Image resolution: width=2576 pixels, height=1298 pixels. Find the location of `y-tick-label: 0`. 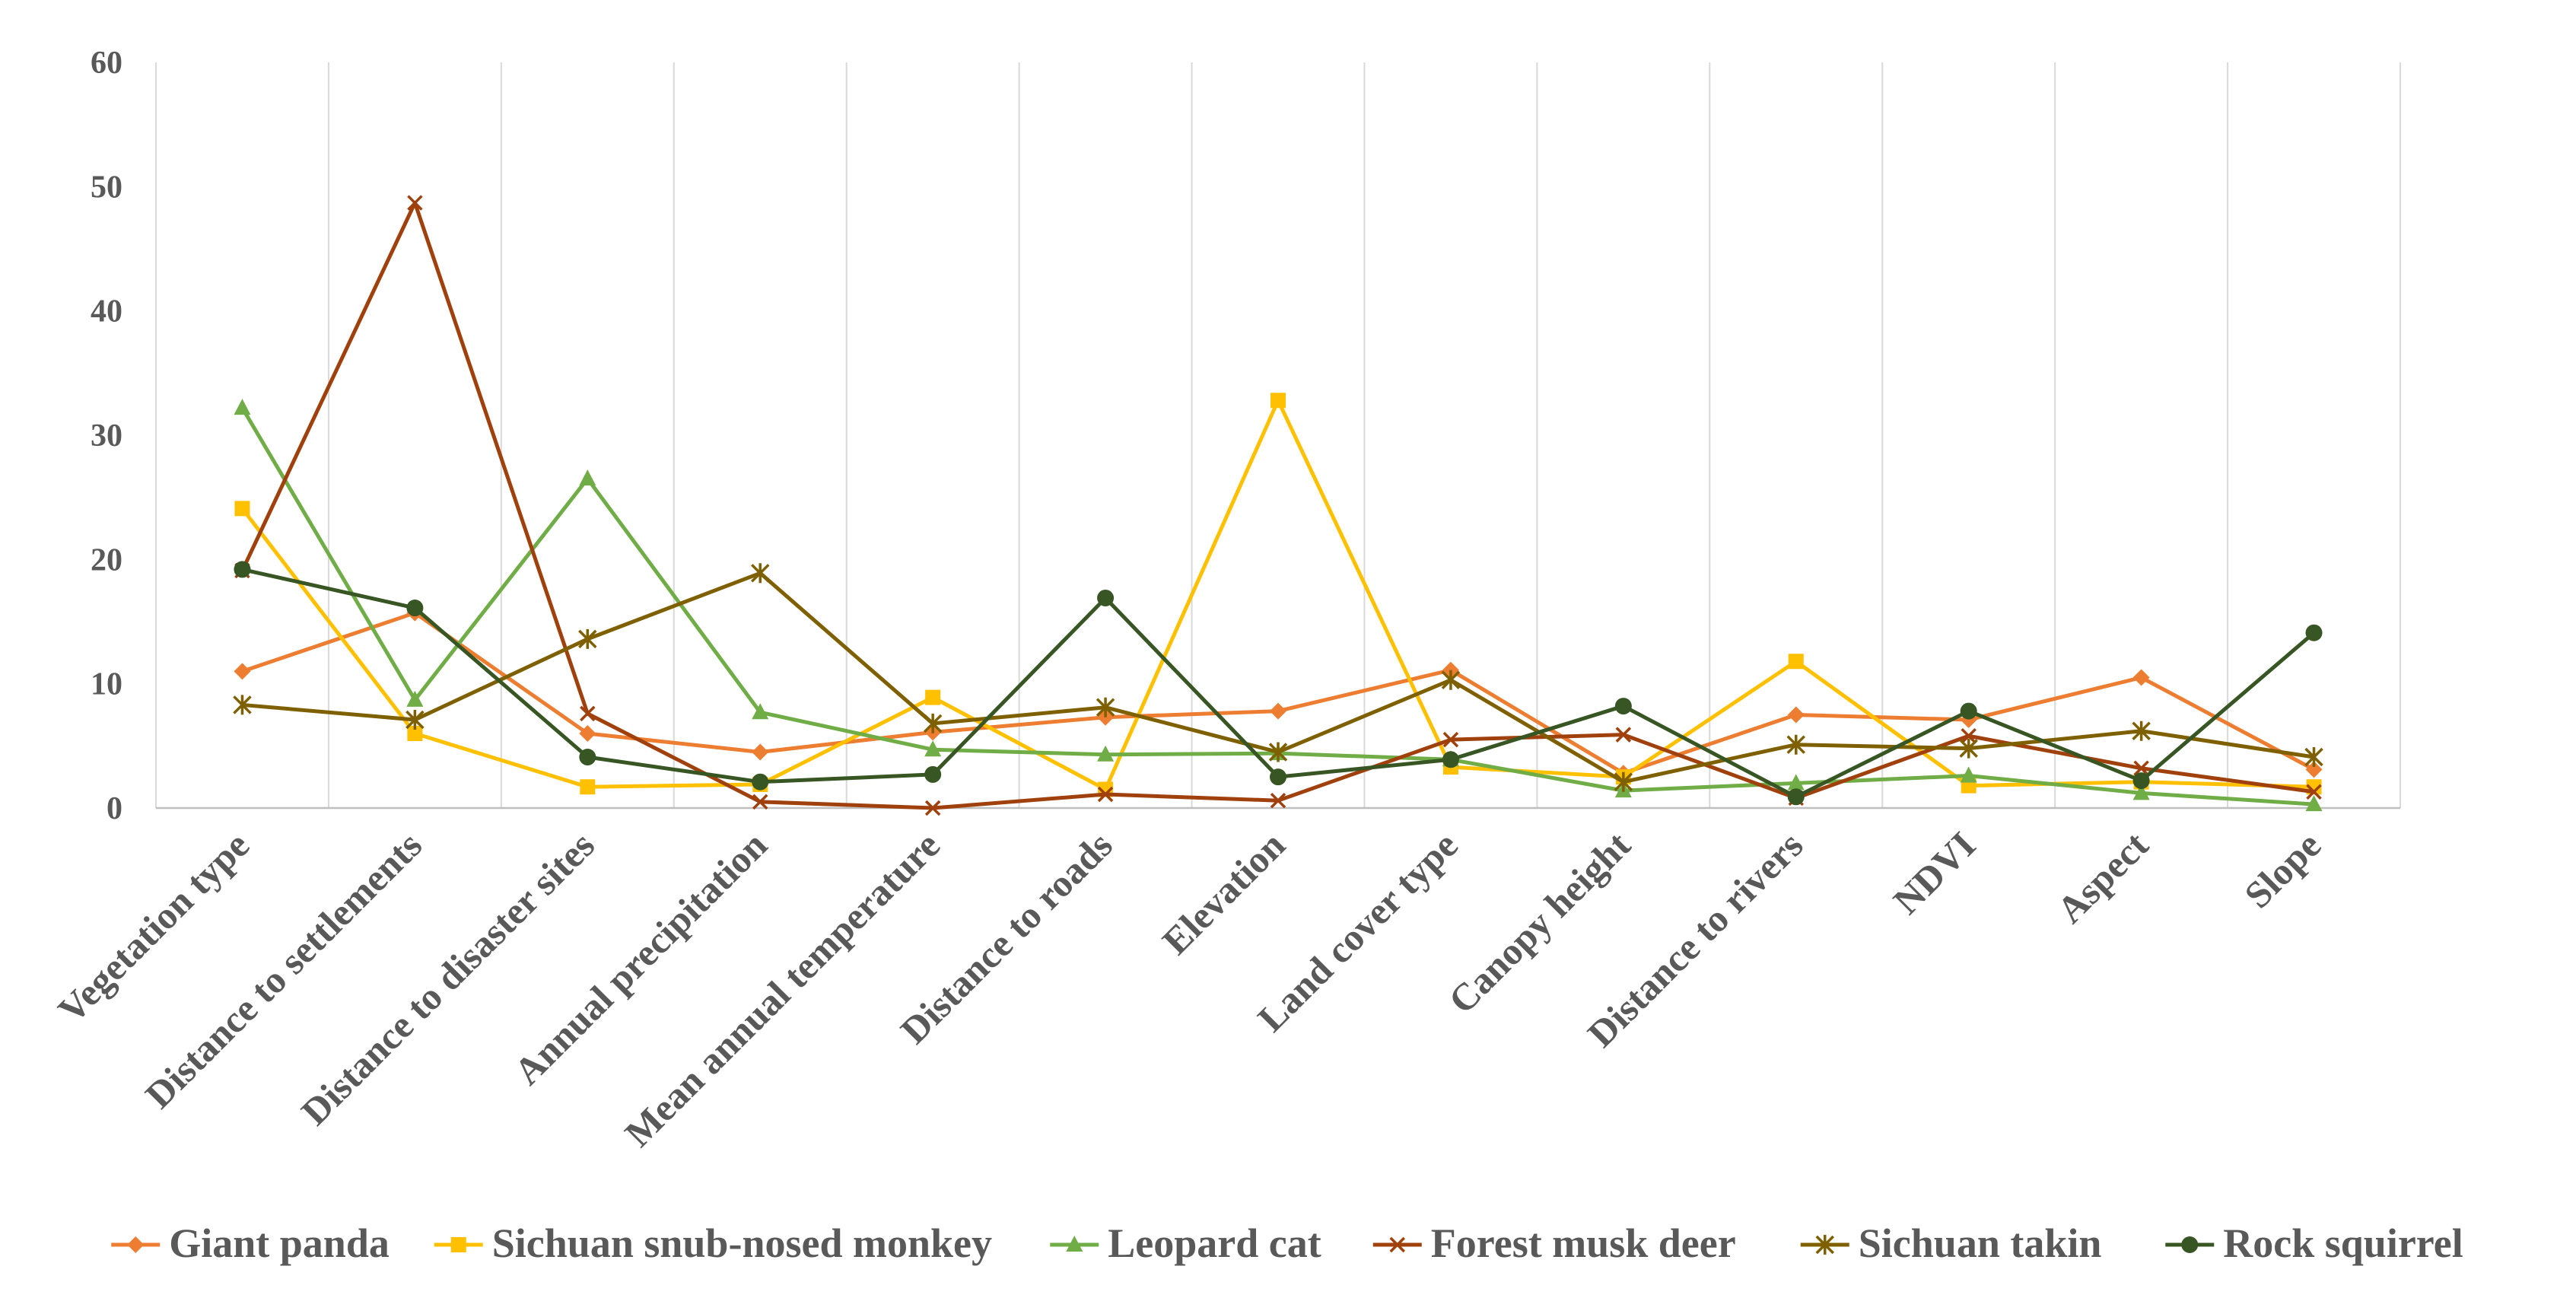

y-tick-label: 0 is located at coordinates (115, 808).